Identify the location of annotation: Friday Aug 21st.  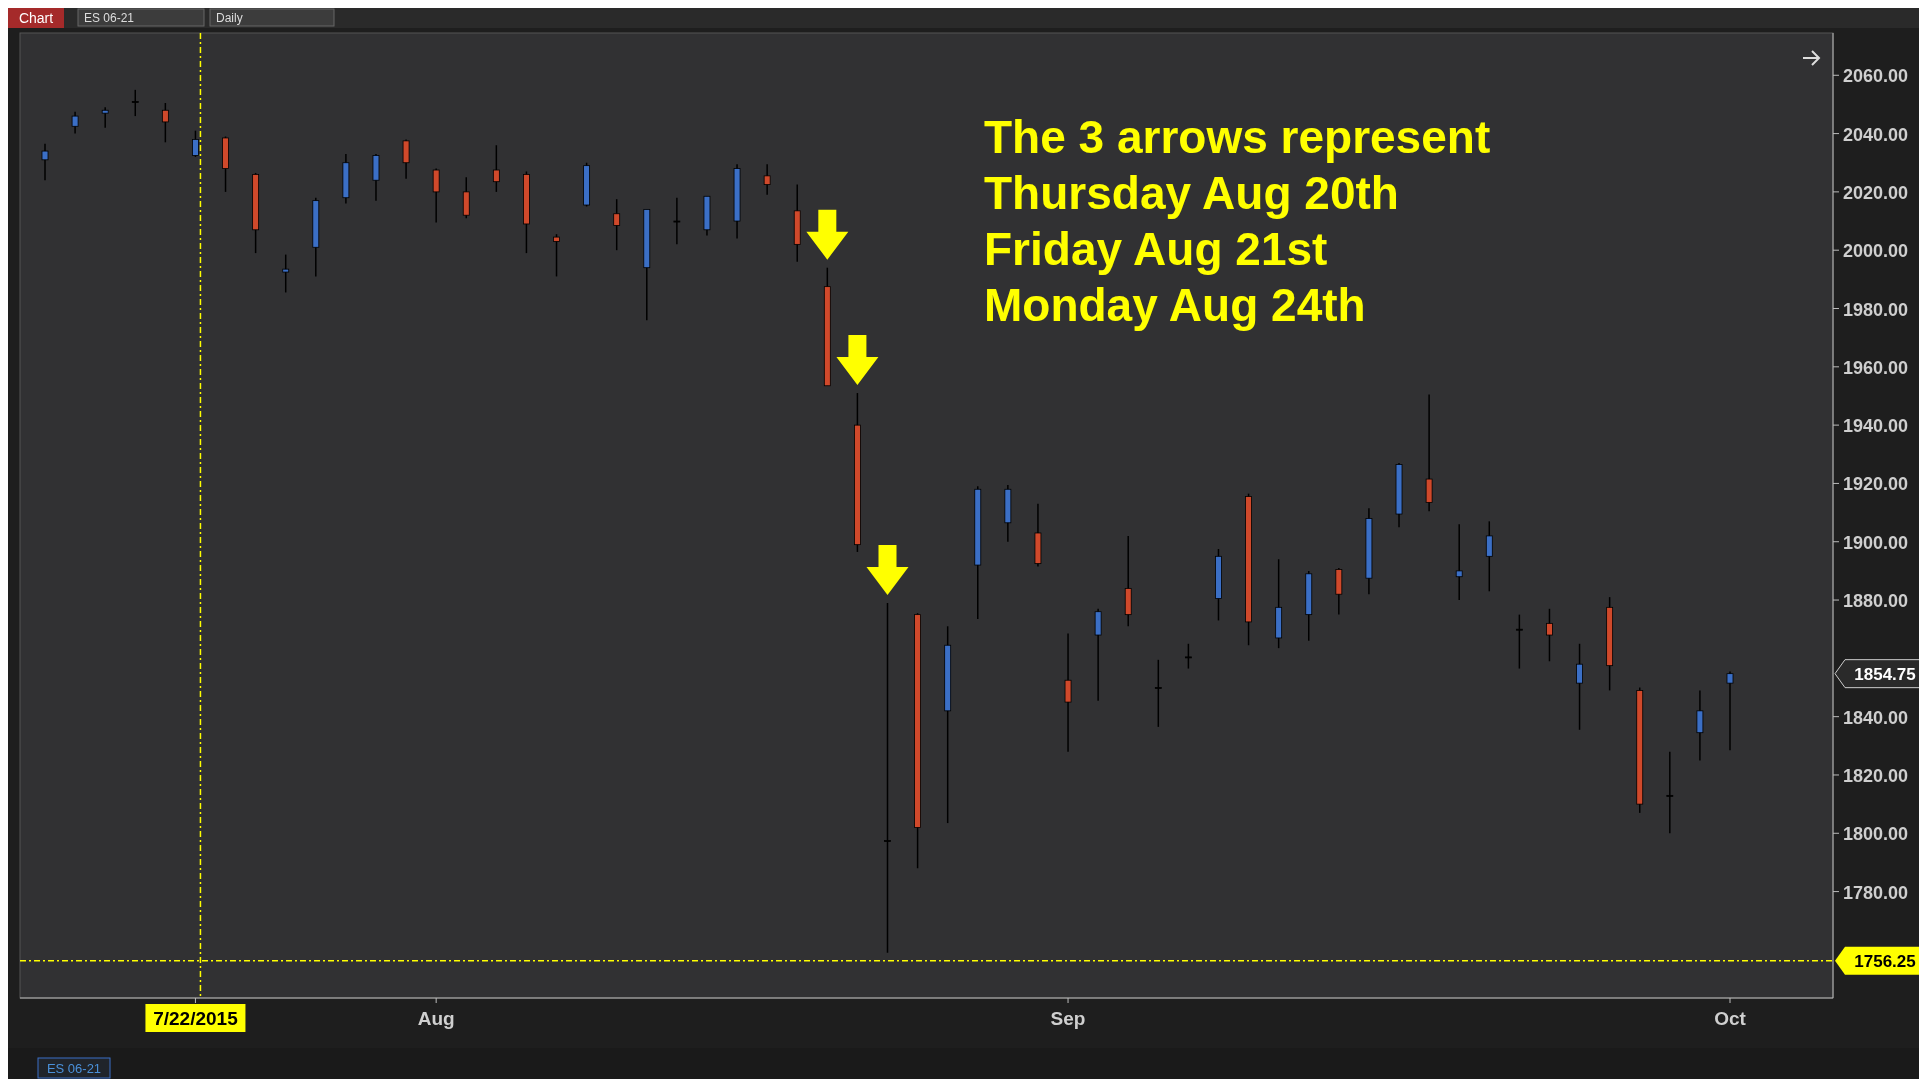
(1156, 249).